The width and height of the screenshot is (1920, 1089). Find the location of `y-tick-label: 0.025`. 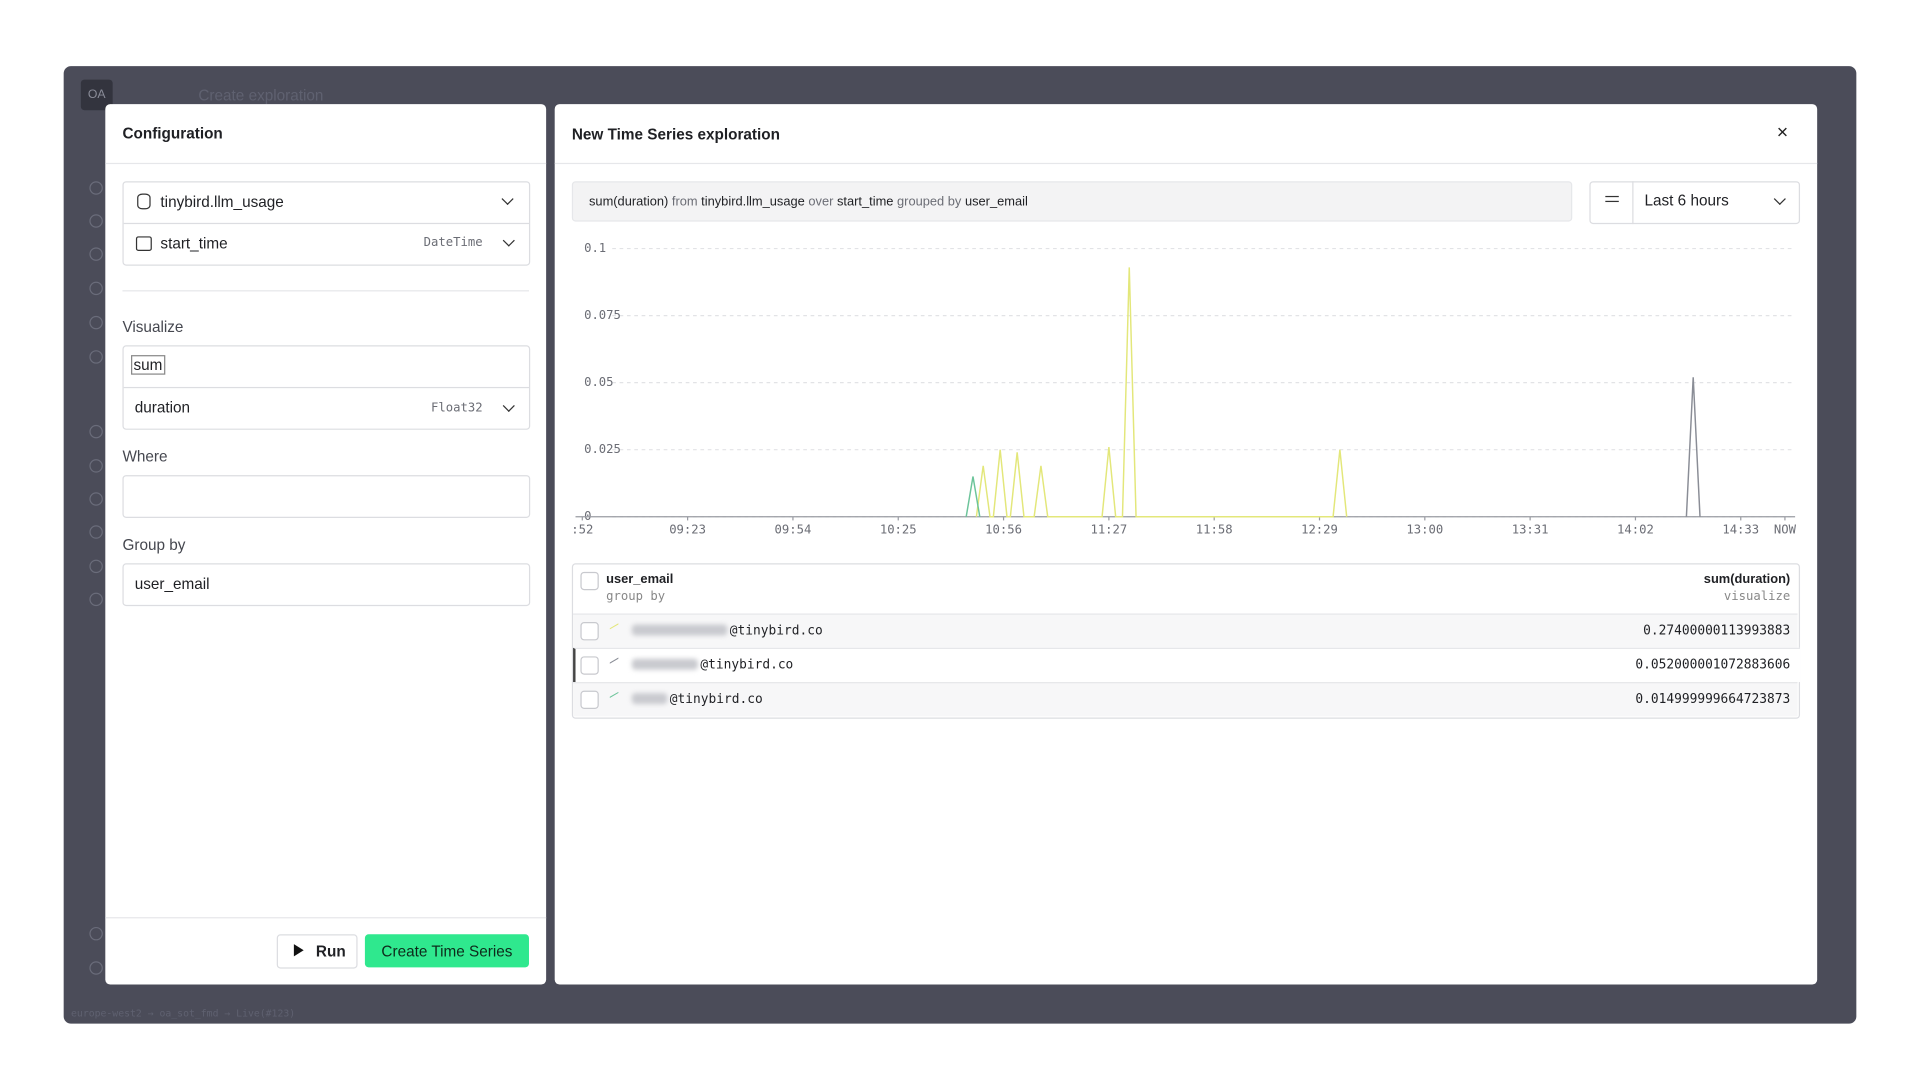

y-tick-label: 0.025 is located at coordinates (602, 449).